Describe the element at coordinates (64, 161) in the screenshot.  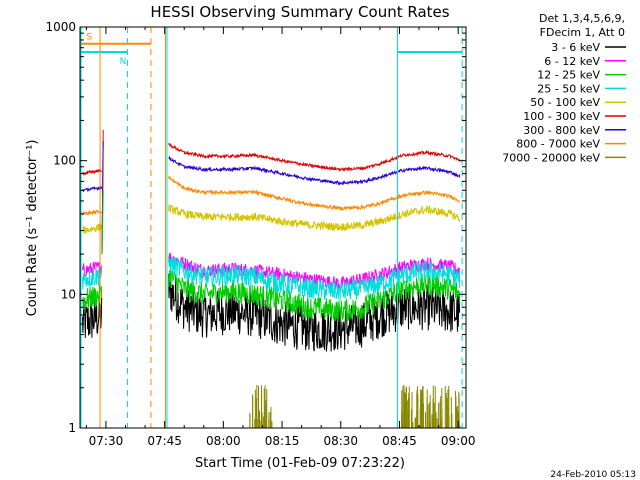
I see `y-tick-label: 100` at that location.